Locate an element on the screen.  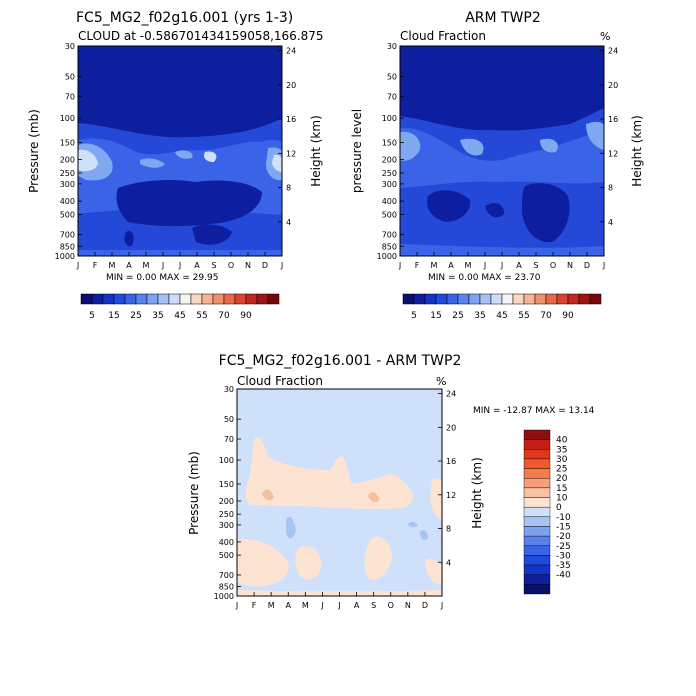
colorbar-label: 10 is located at coordinates (562, 499).